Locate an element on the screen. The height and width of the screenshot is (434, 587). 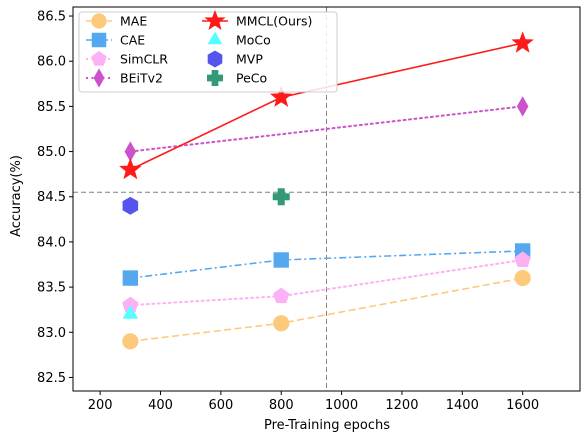
y-tick-label: 84.0 is located at coordinates (51, 242).